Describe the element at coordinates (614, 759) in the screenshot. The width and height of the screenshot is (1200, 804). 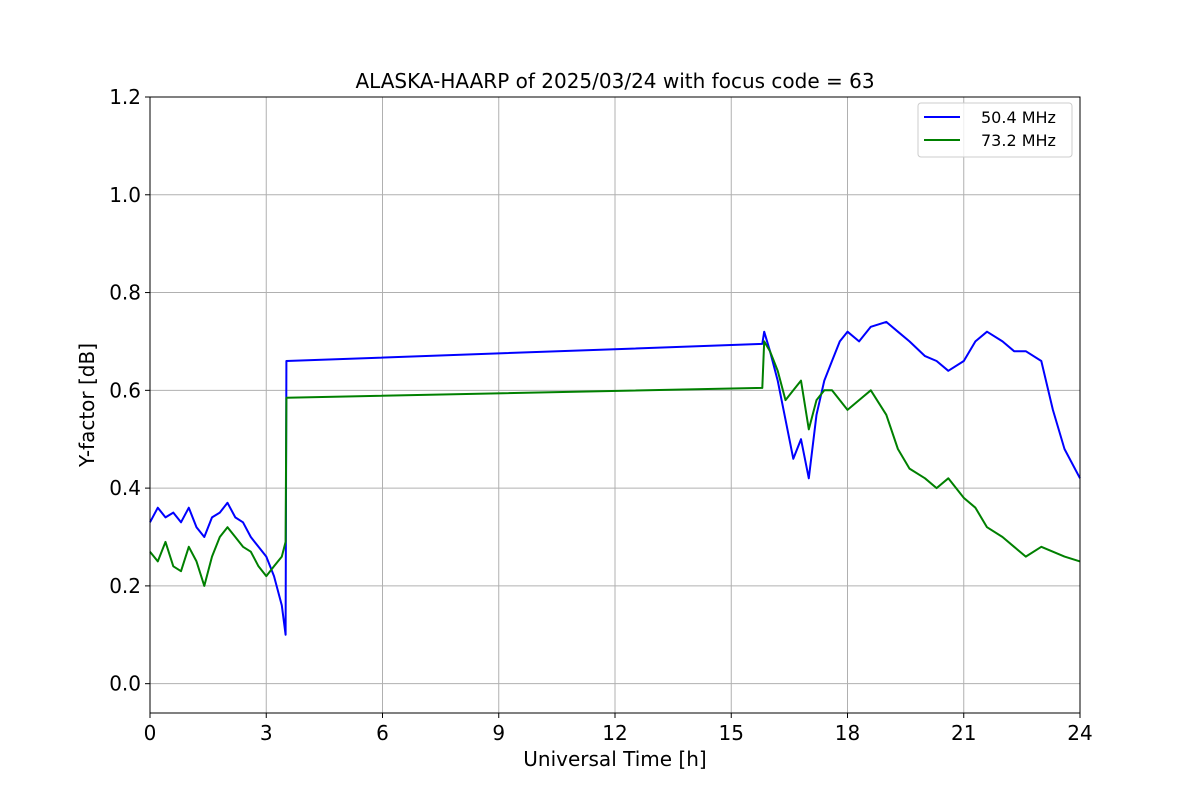
I see `x-axis-label: Universal Time [h]` at that location.